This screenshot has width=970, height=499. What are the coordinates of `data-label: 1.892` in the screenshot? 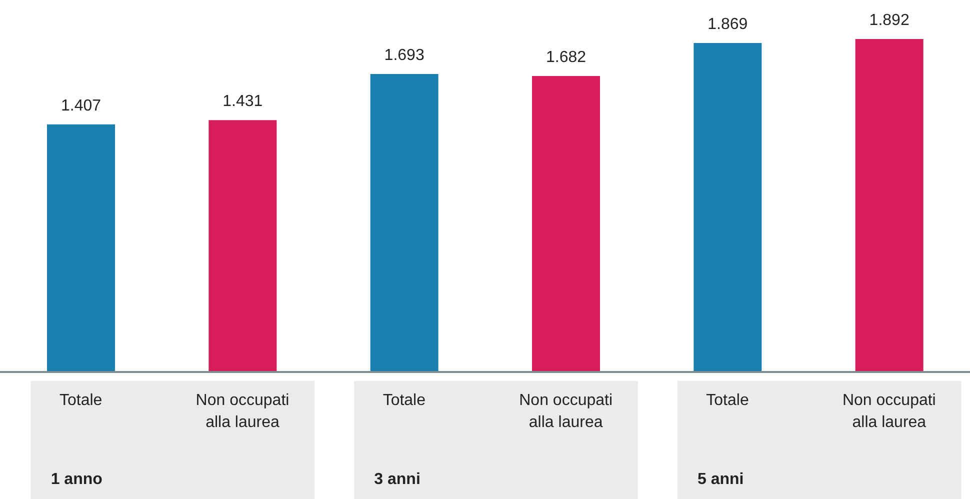 It's located at (889, 20).